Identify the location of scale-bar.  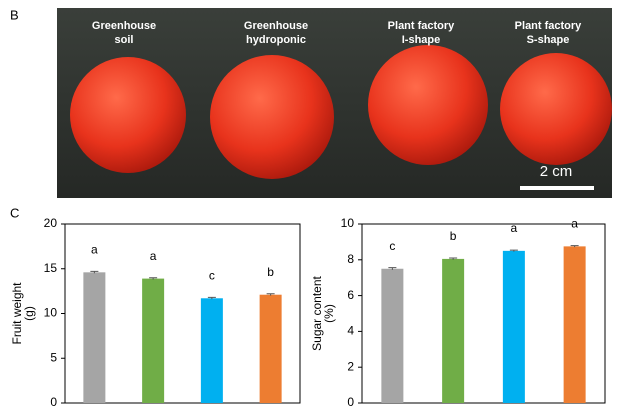
(557, 188).